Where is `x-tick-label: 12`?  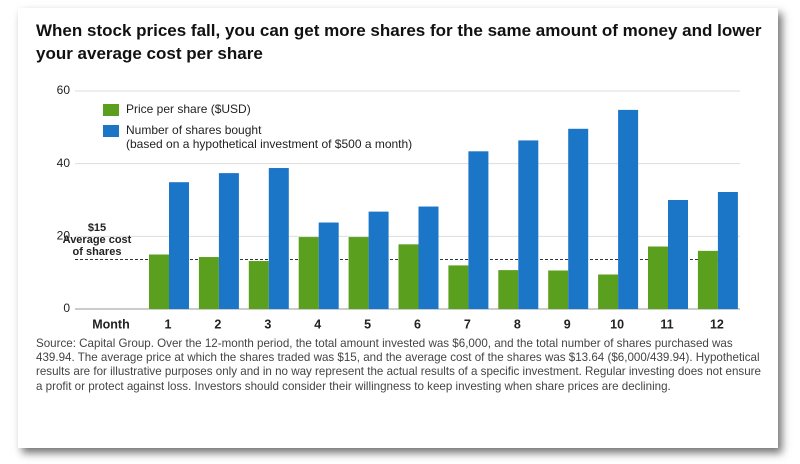 x-tick-label: 12 is located at coordinates (717, 324).